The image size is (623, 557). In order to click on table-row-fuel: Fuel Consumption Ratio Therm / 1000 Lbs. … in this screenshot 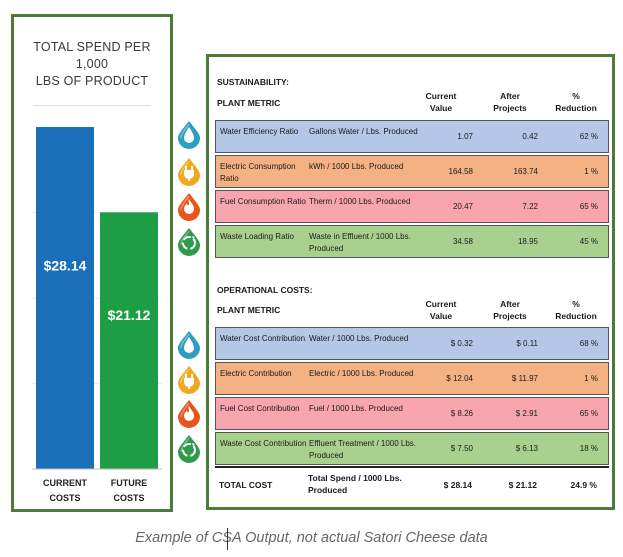, I will do `click(412, 206)`.